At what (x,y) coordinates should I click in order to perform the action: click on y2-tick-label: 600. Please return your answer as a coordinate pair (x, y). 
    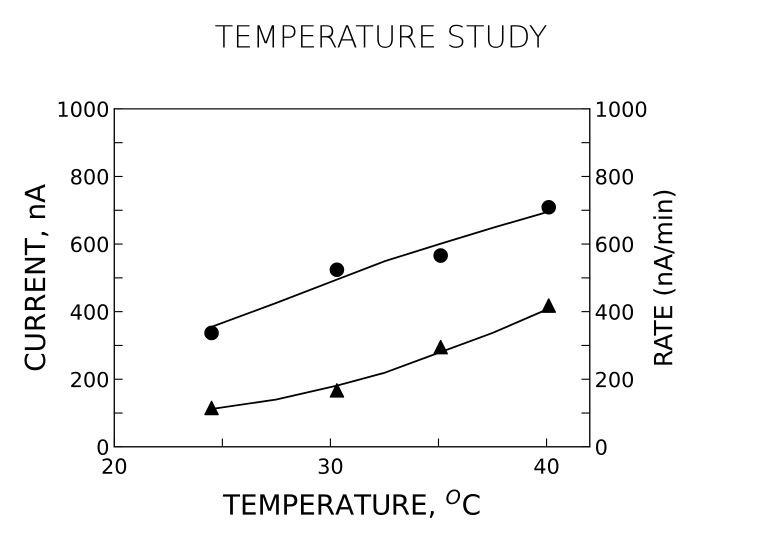
    Looking at the image, I should click on (615, 244).